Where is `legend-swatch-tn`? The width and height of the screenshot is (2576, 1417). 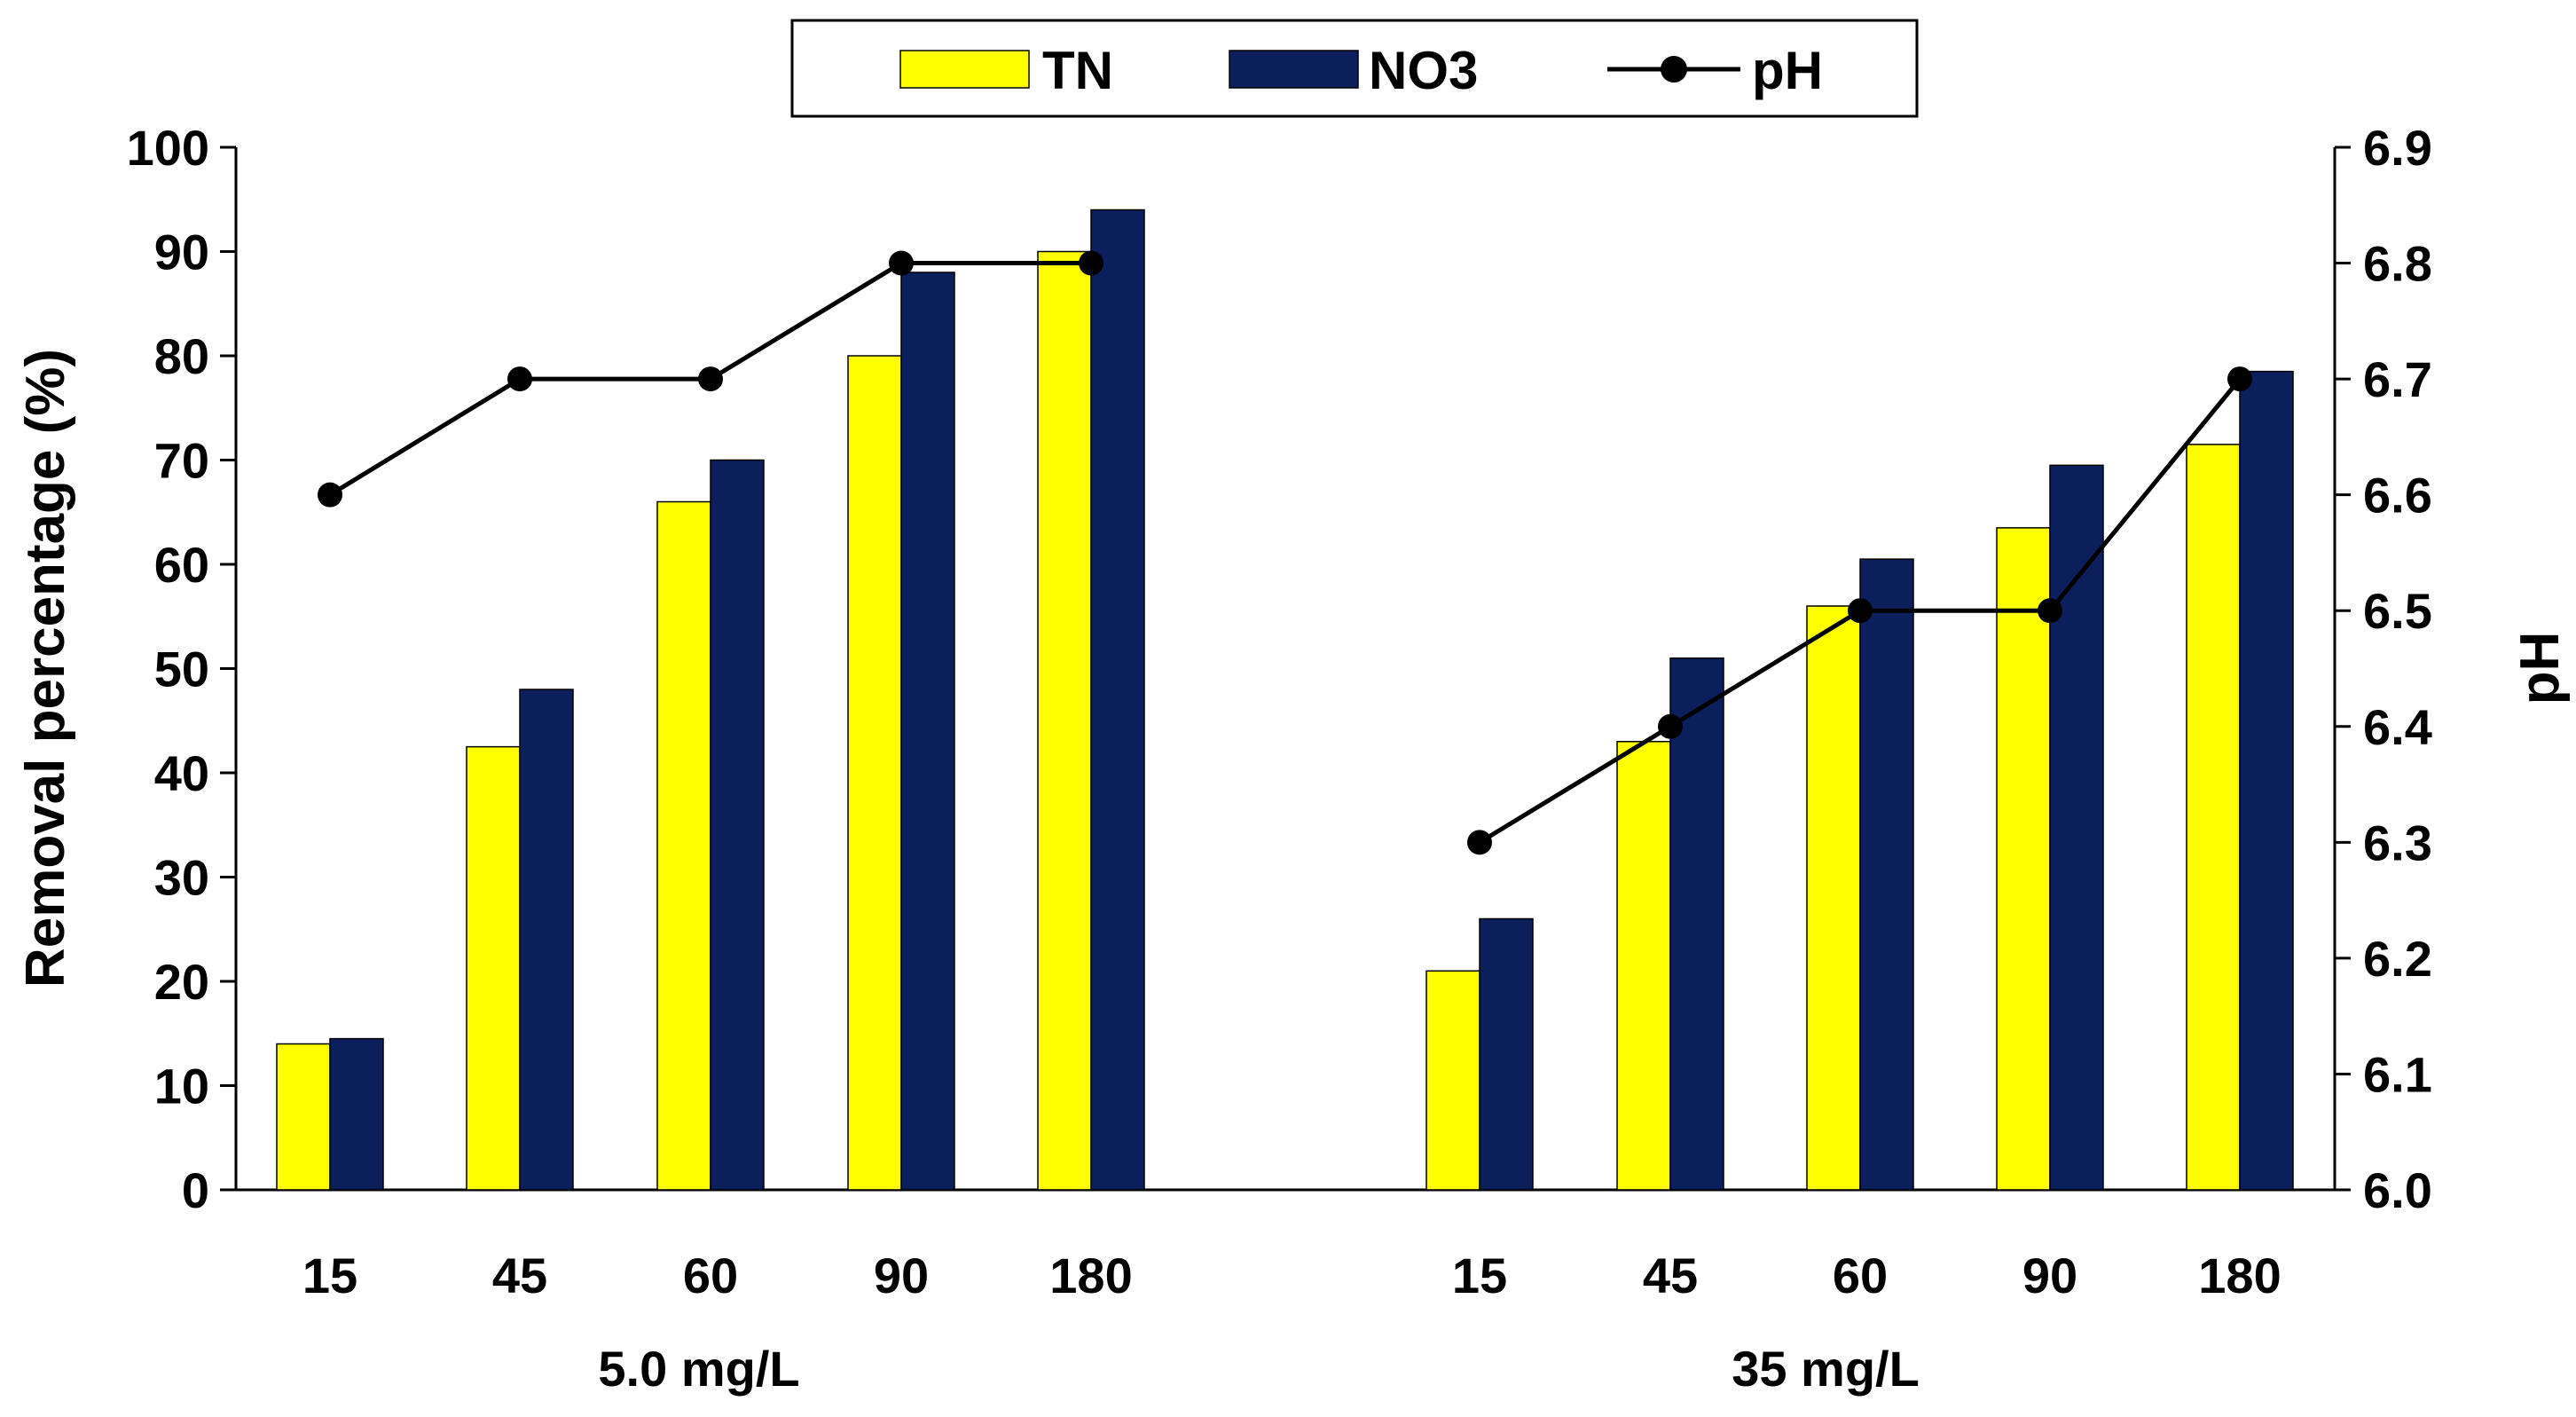
legend-swatch-tn is located at coordinates (964, 69).